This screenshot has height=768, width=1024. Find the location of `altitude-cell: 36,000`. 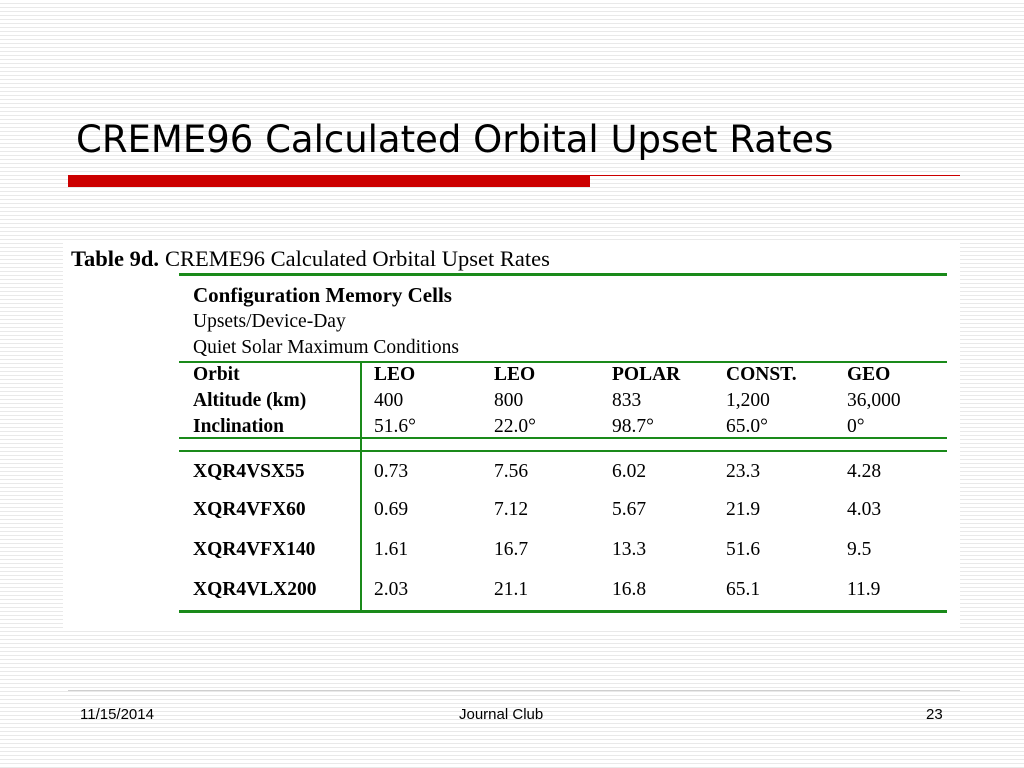

altitude-cell: 36,000 is located at coordinates (874, 400).